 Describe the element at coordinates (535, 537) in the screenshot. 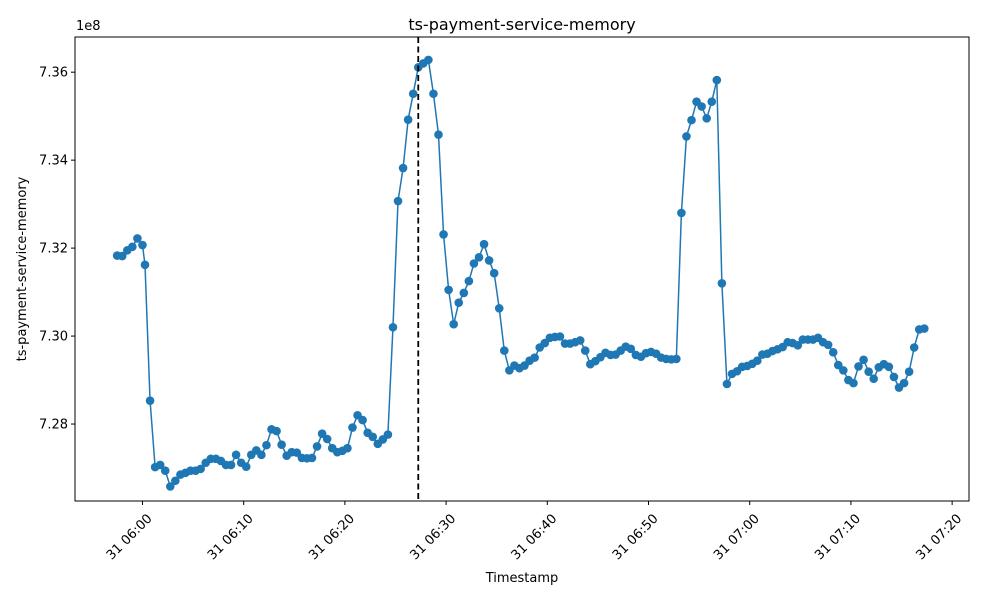

I see `x-tick-label: 31 06:40` at that location.